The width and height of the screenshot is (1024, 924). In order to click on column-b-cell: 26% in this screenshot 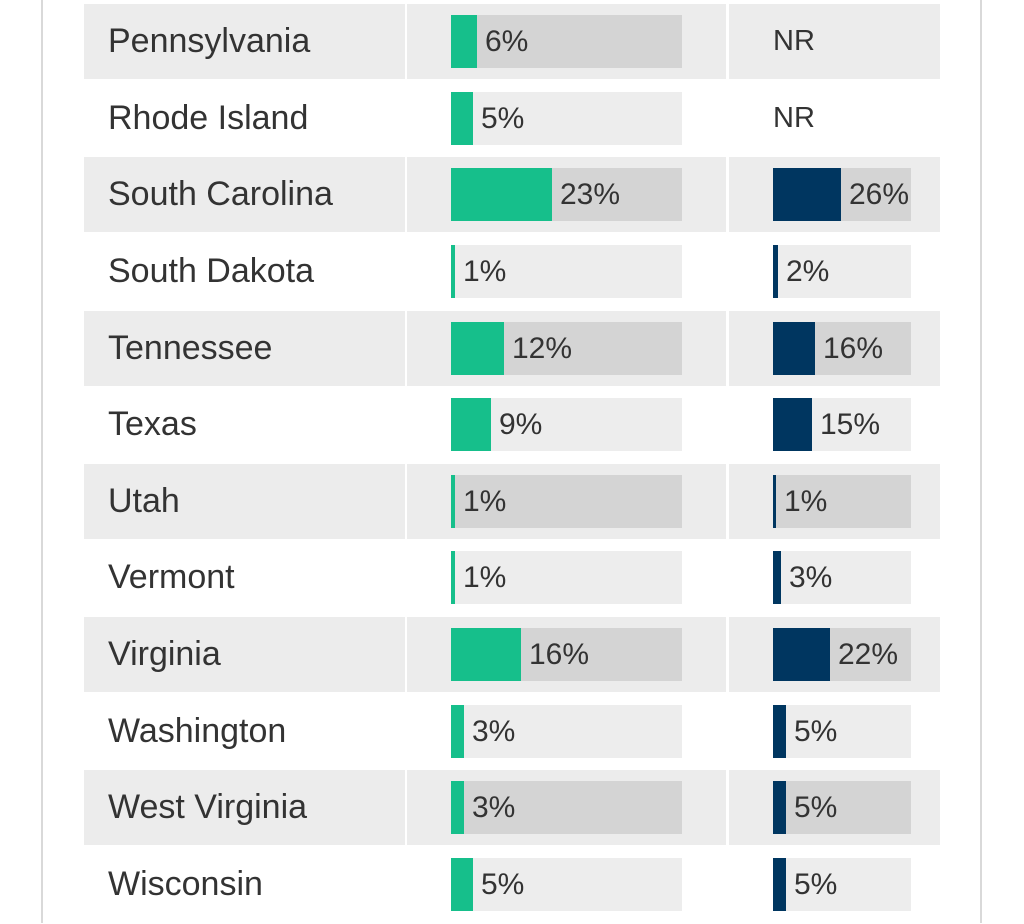, I will do `click(834, 195)`.